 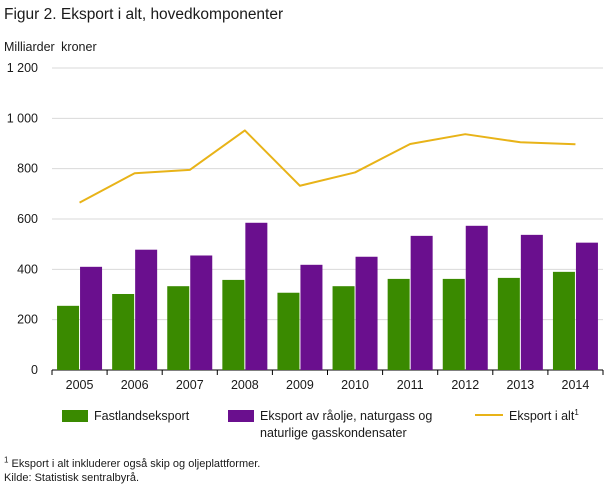 What do you see at coordinates (576, 412) in the screenshot?
I see `legend-footnote-marker: 1` at bounding box center [576, 412].